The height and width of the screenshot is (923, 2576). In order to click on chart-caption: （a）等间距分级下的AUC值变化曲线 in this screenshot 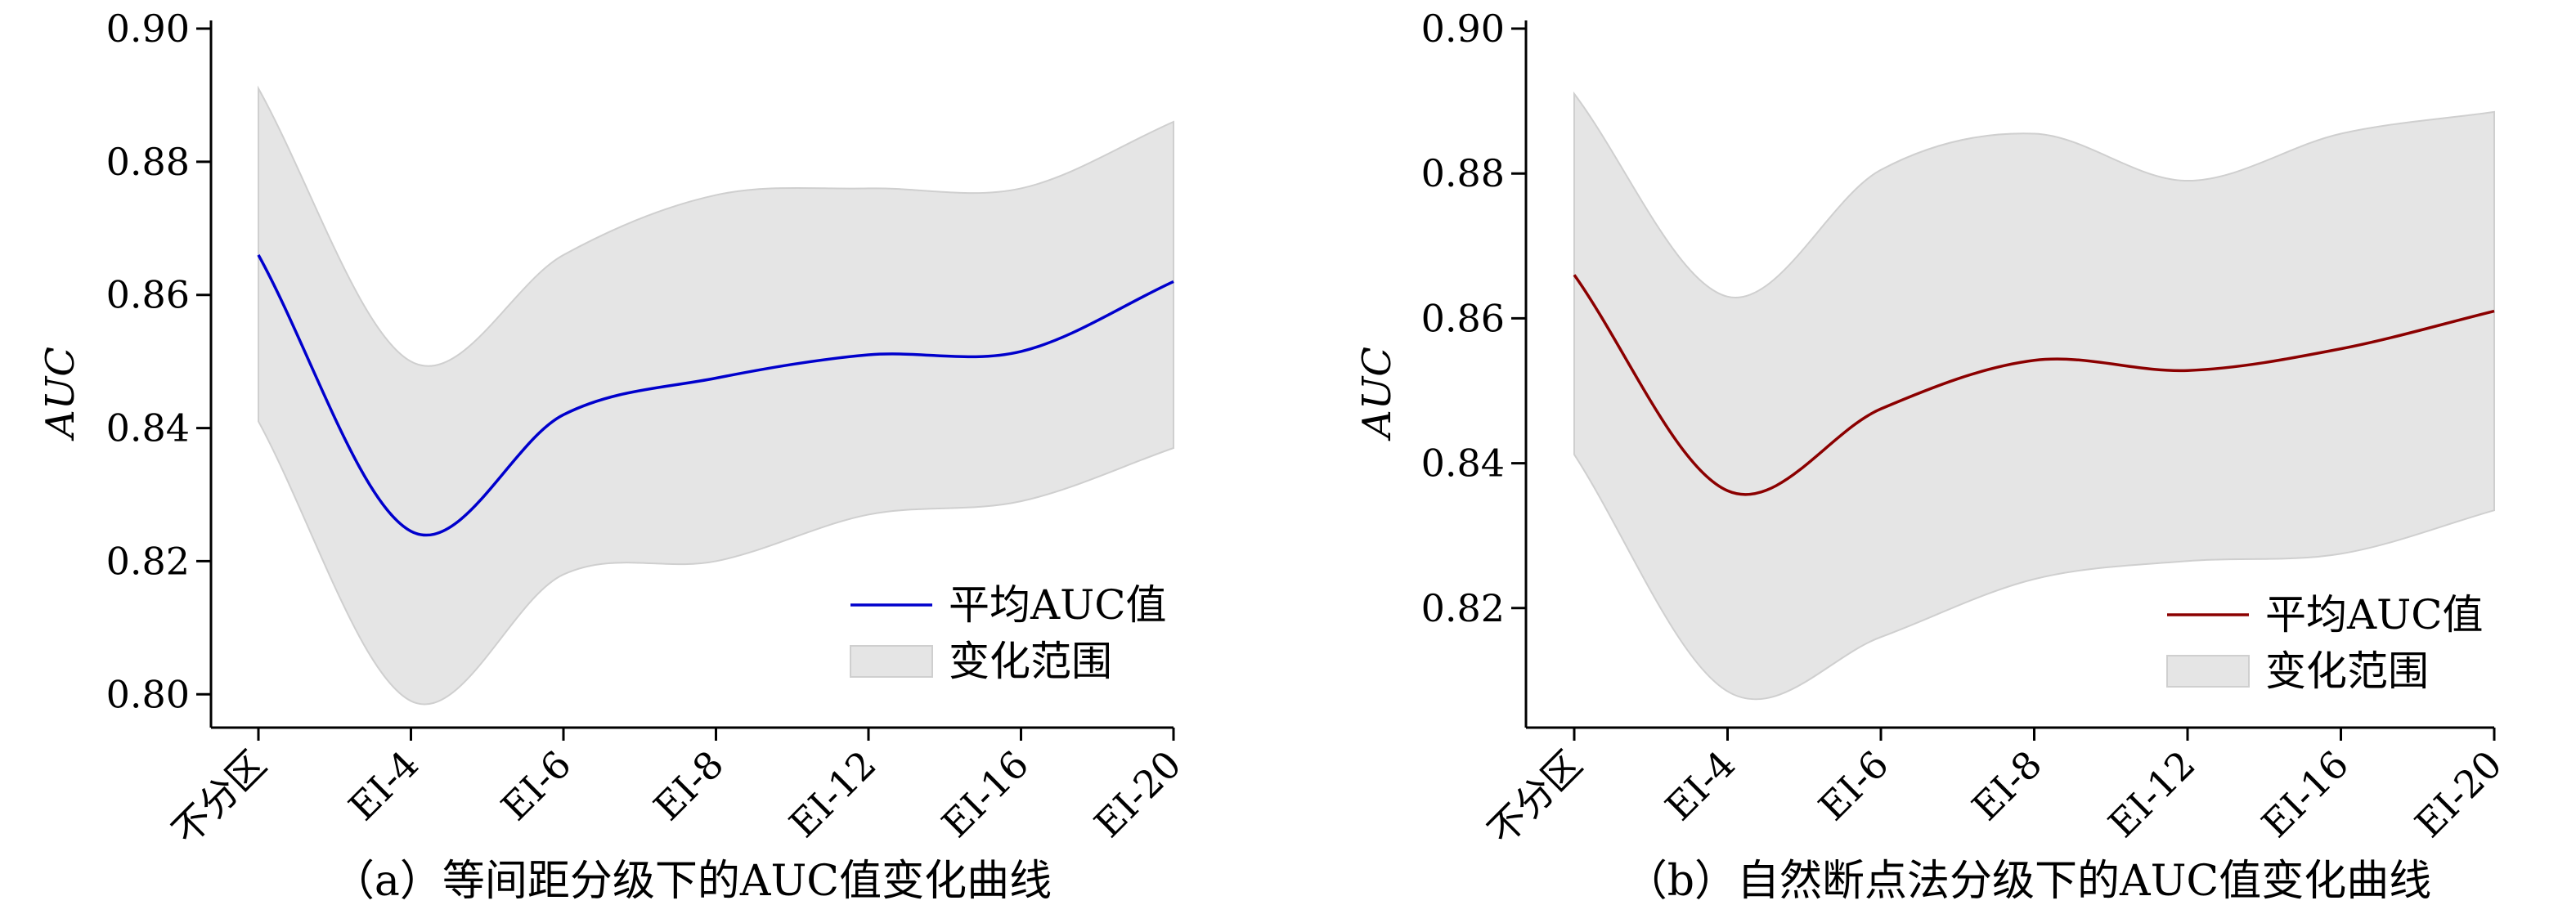, I will do `click(692, 881)`.